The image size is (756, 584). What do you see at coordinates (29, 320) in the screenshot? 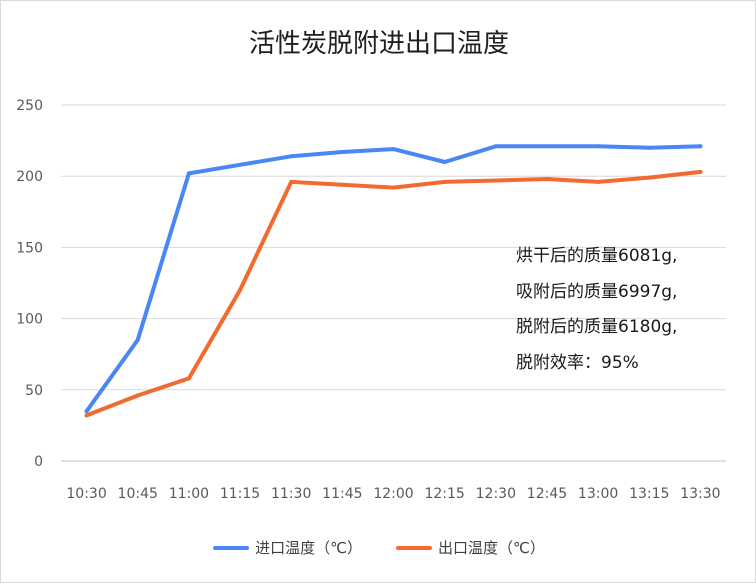
I see `y-tick-label: 100` at bounding box center [29, 320].